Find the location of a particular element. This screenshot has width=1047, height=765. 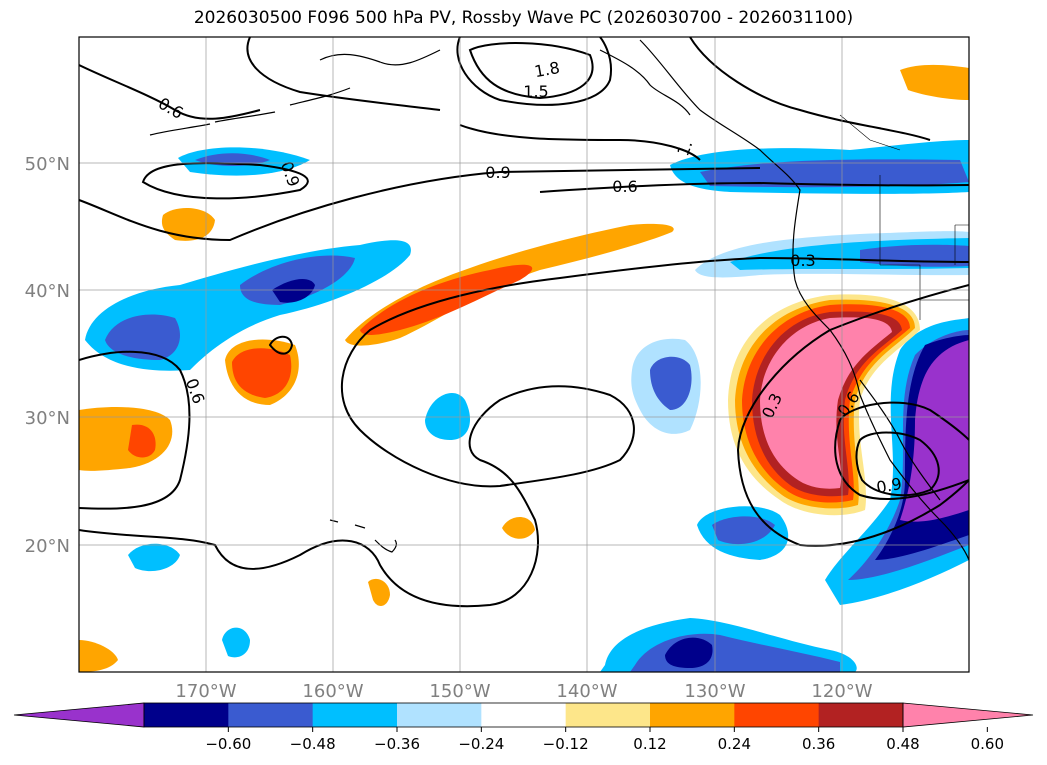

anomaly-negative-center-core is located at coordinates (671, 383).